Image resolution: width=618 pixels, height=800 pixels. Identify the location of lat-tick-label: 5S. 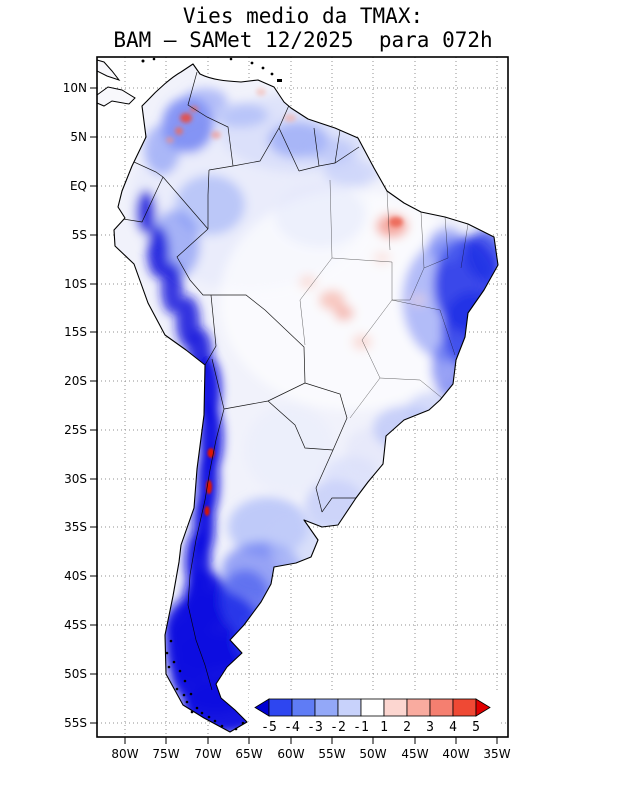
(79, 235).